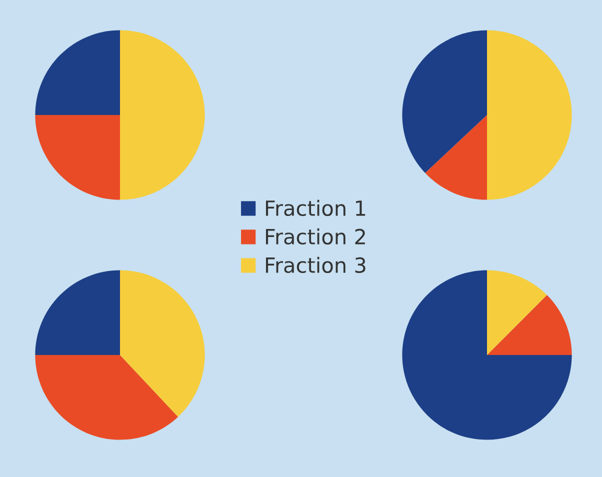 The image size is (602, 477). What do you see at coordinates (315, 236) in the screenshot?
I see `legend-label: Fraction 2` at bounding box center [315, 236].